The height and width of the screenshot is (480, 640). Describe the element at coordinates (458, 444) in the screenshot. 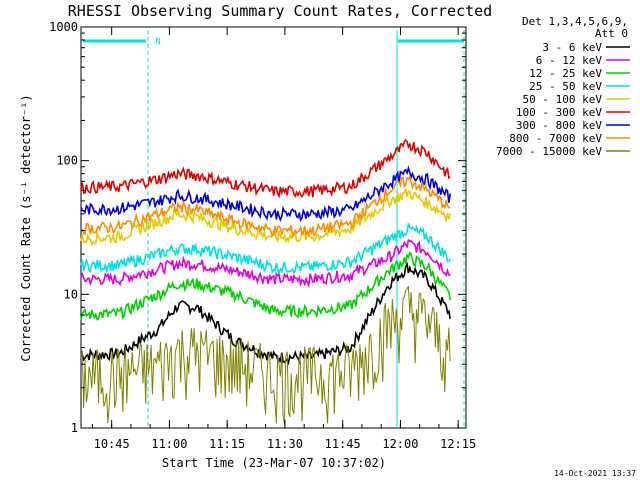

I see `x-tick-label: 12:15` at that location.